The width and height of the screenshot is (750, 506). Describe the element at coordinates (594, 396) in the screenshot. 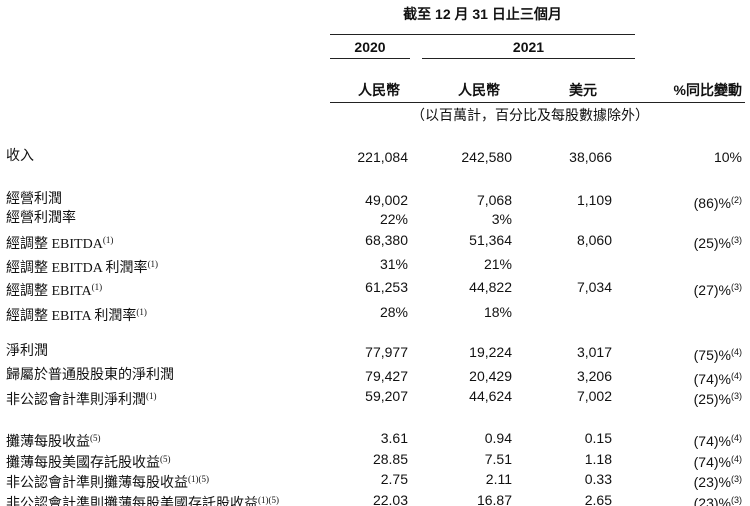

I see `cell: 7,002` at that location.